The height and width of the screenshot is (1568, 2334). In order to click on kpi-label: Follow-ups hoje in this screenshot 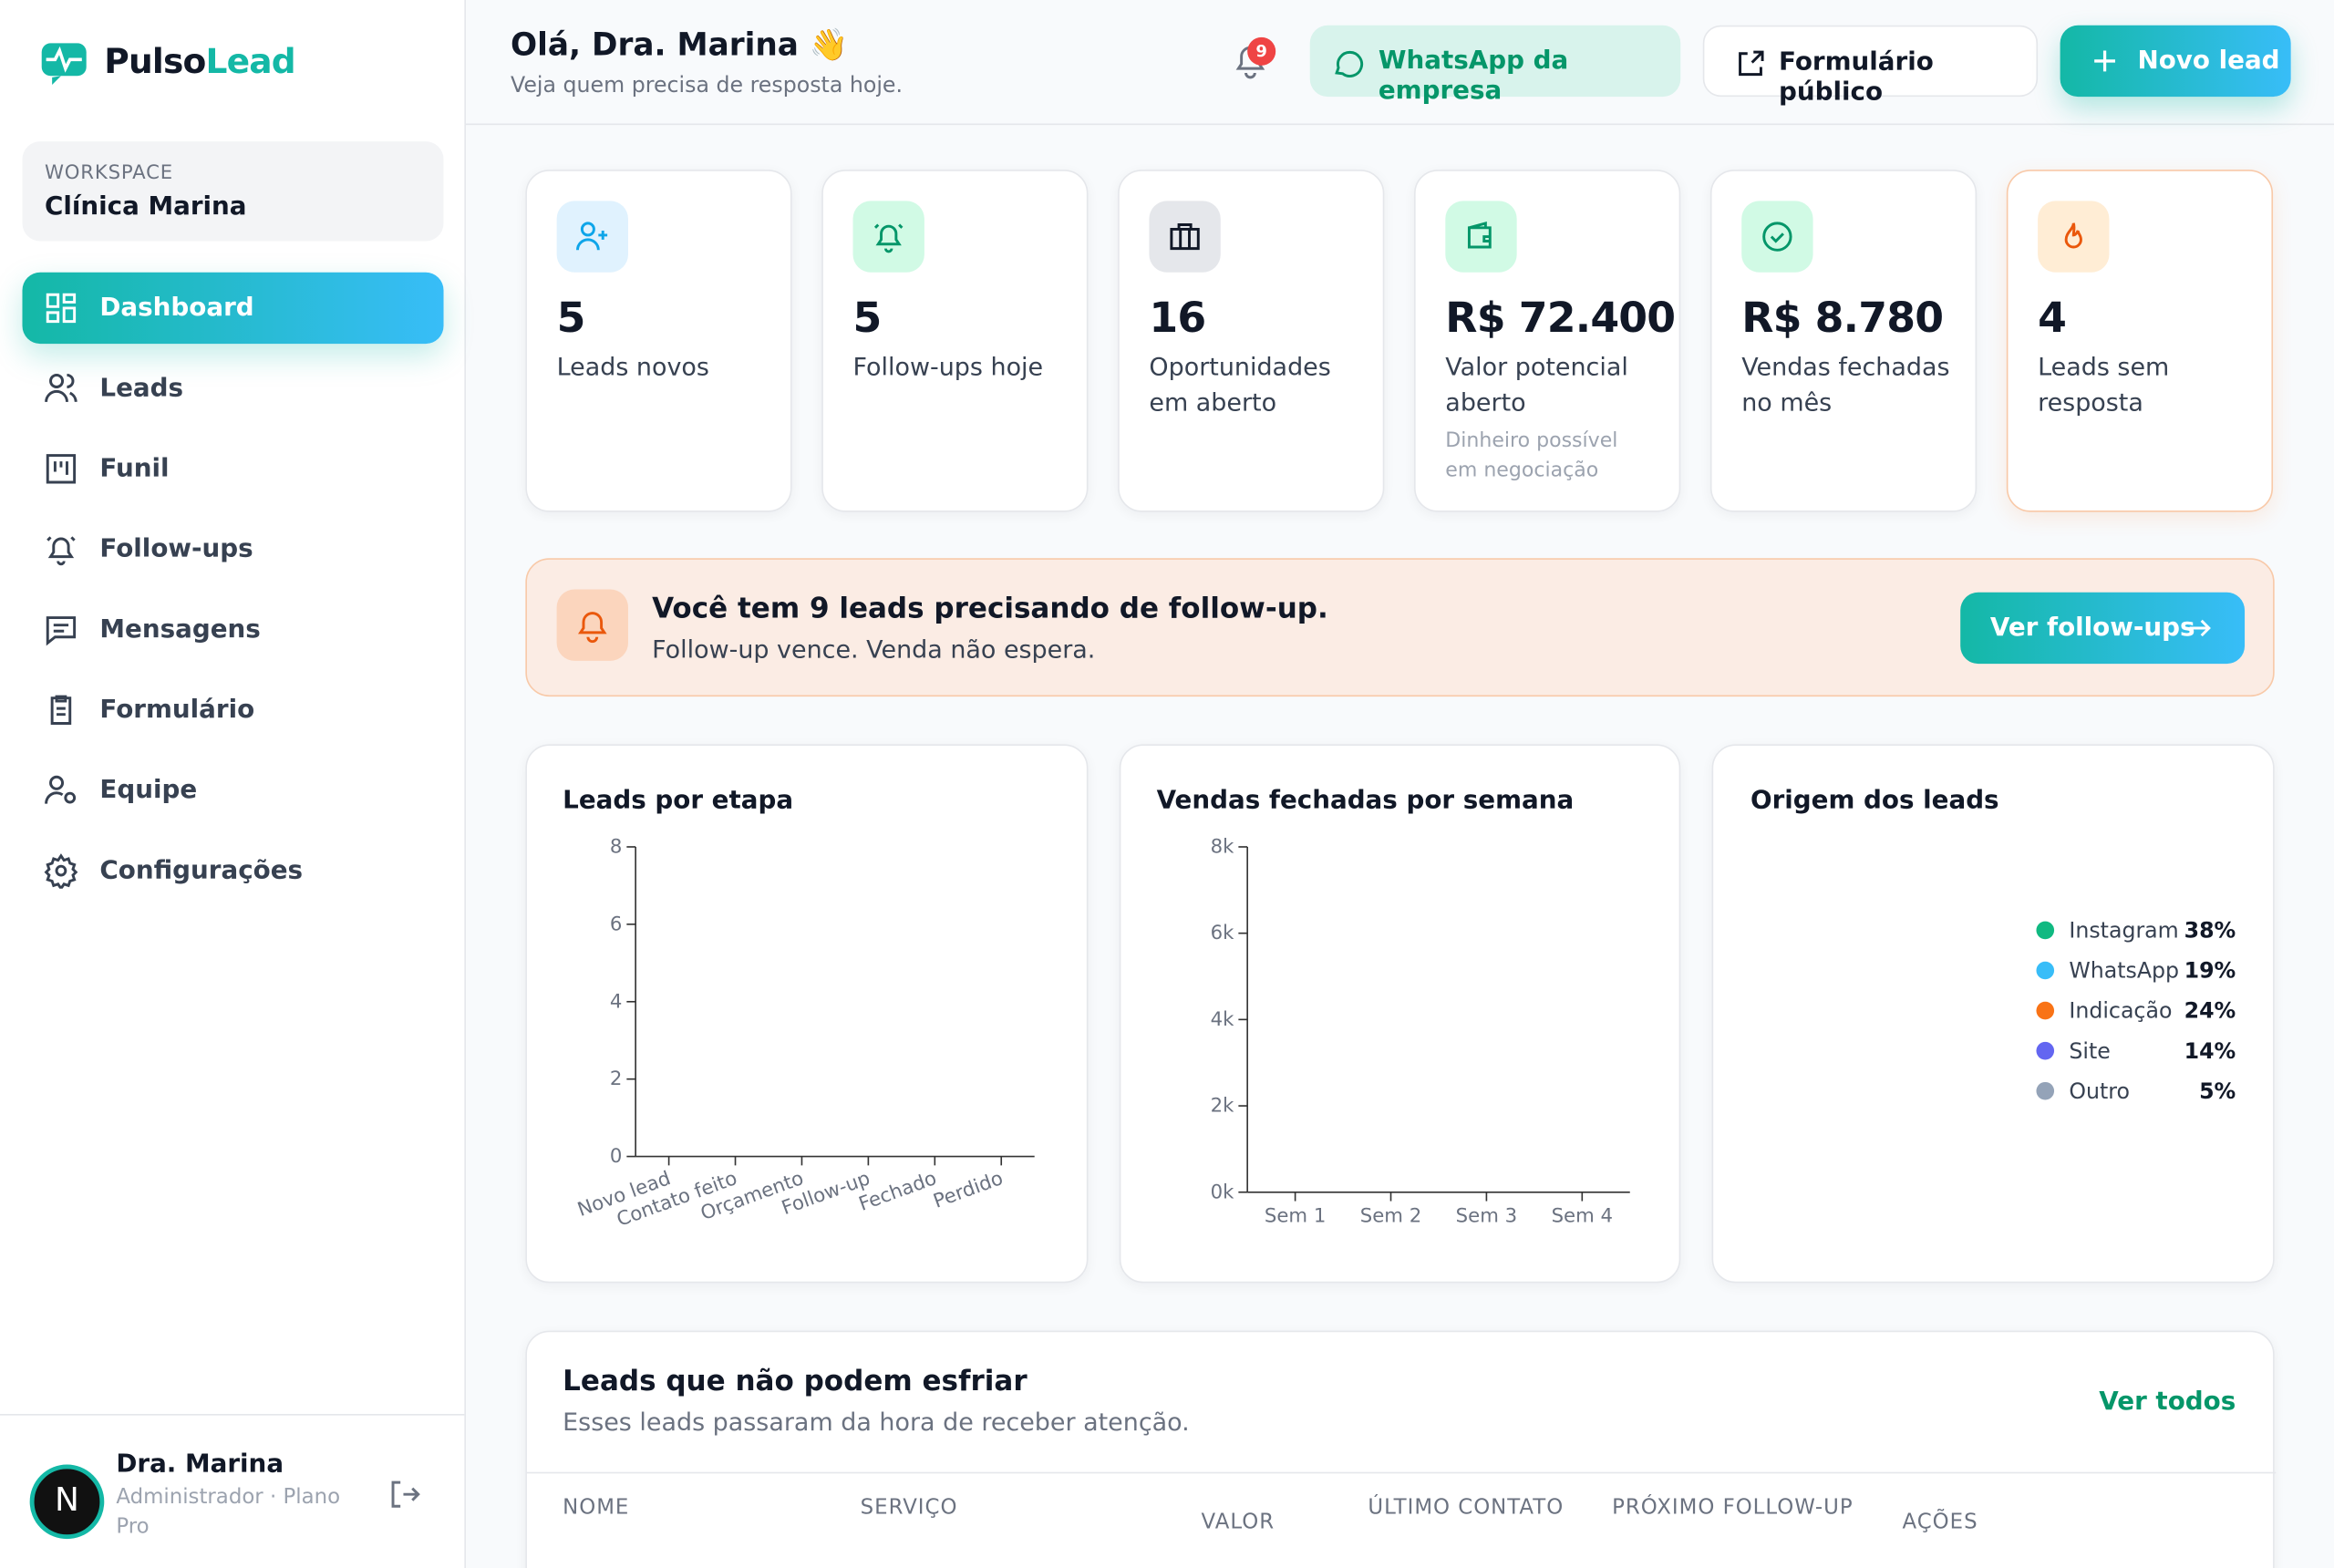, I will do `click(948, 366)`.